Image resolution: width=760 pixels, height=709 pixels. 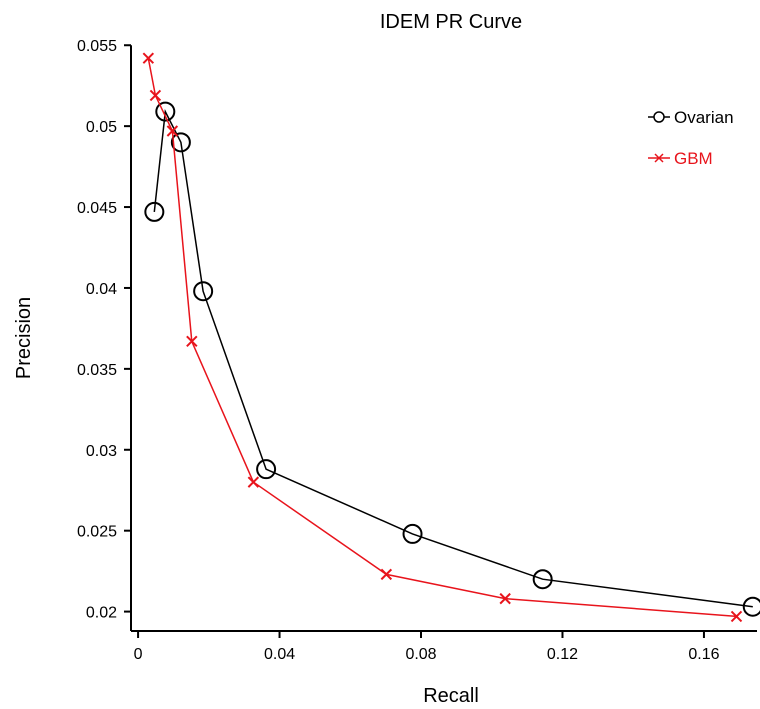 I want to click on chart-title: IDEM PR Curve, so click(x=451, y=22).